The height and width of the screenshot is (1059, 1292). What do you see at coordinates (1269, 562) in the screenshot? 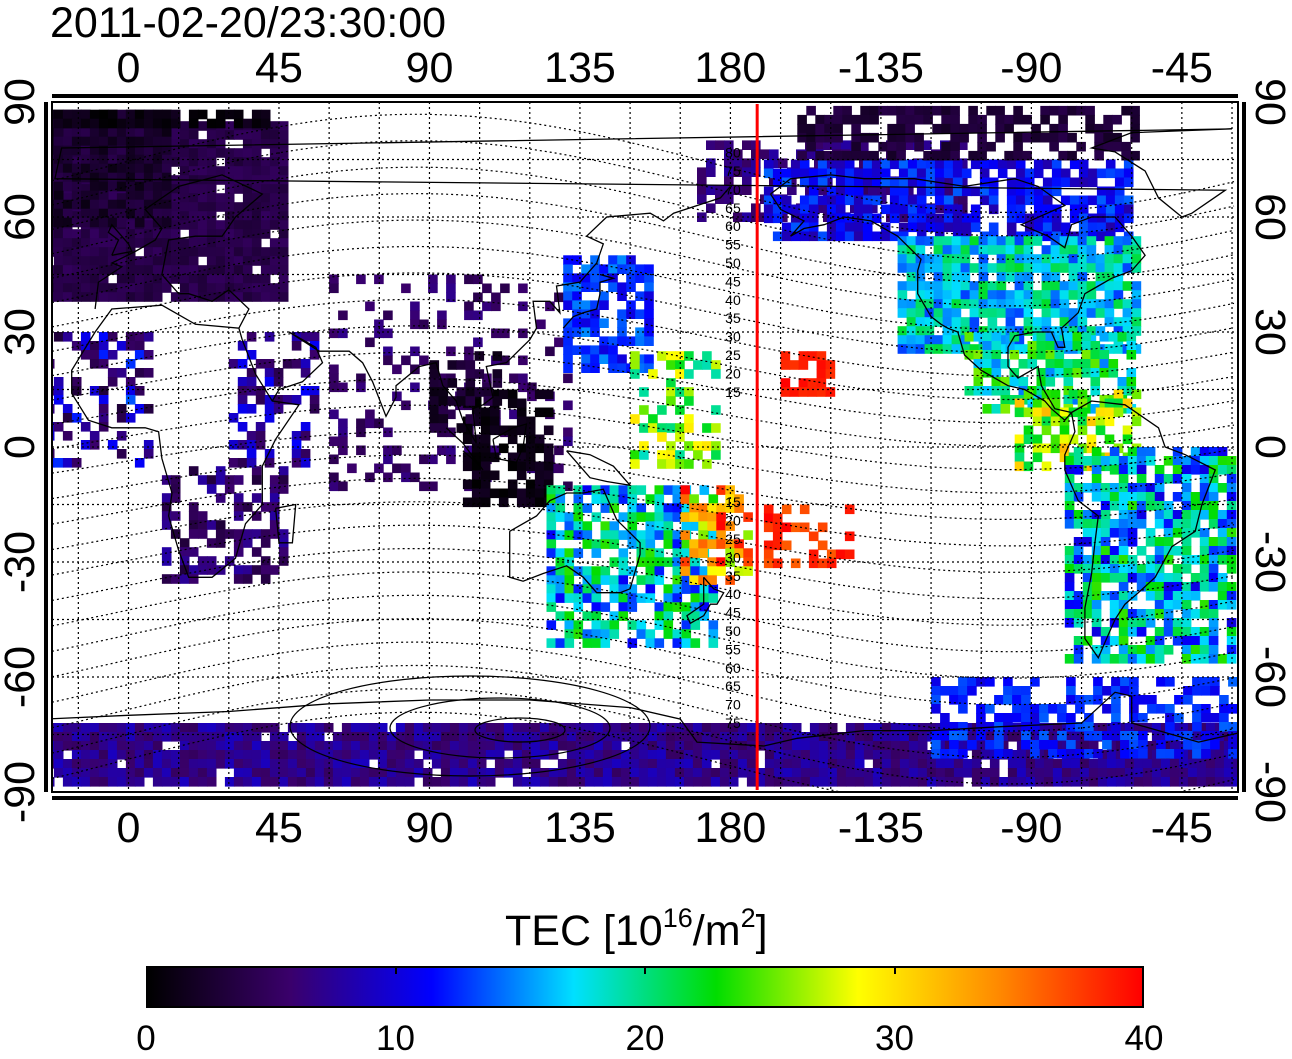
I see `lat-tick-right: -30` at bounding box center [1269, 562].